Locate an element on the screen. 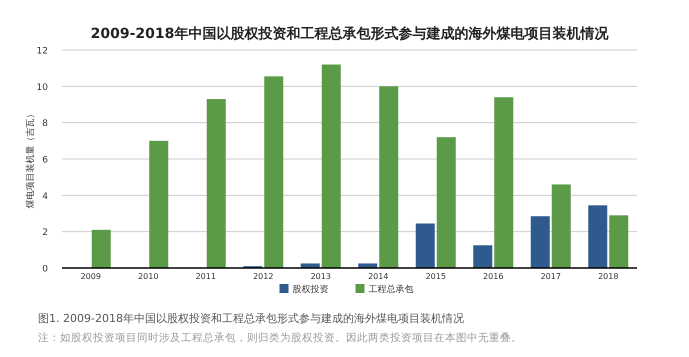 This screenshot has width=689, height=357. legend-label: 股权投资 is located at coordinates (310, 289).